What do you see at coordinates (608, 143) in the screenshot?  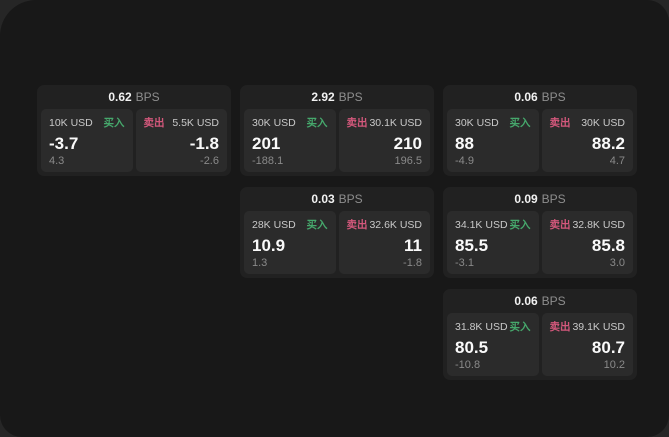 I see `sell-price: 88.2` at bounding box center [608, 143].